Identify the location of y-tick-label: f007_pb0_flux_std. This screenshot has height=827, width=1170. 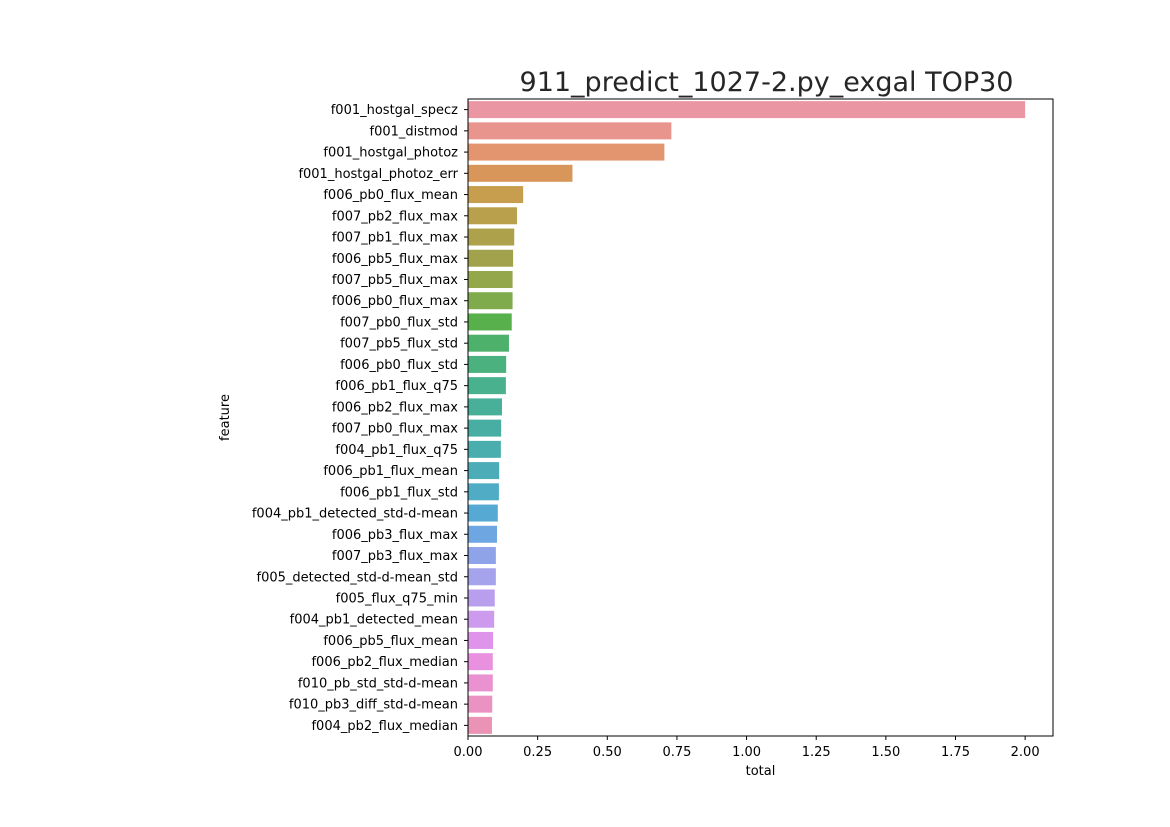
(399, 322).